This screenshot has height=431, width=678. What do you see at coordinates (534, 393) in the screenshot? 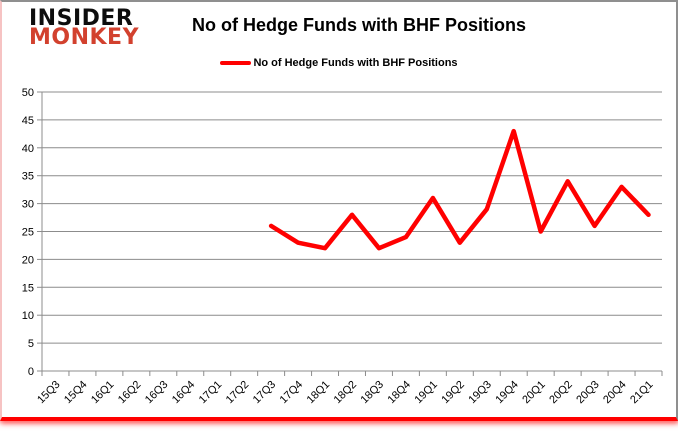
I see `x-axis-label: 20Q1` at bounding box center [534, 393].